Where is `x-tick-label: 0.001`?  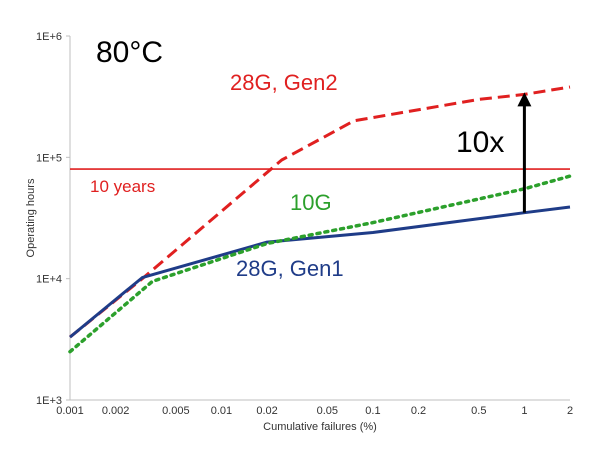 x-tick-label: 0.001 is located at coordinates (70, 411).